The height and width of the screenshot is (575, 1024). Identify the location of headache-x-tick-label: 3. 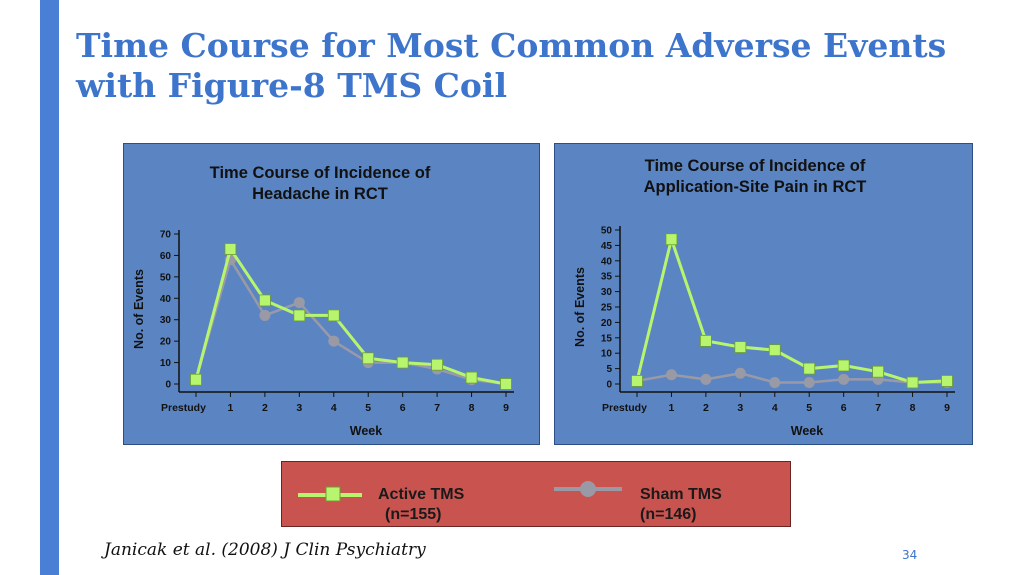
(299, 408).